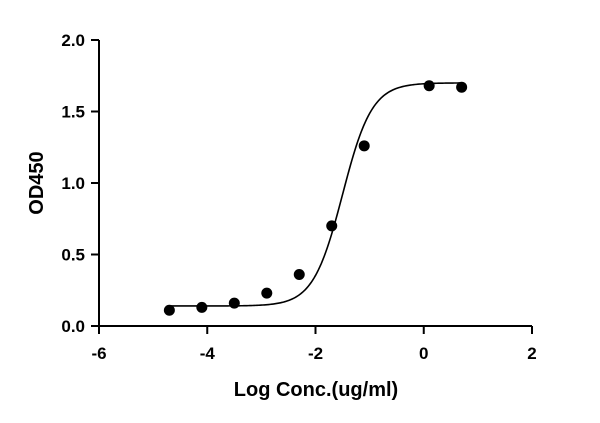 This screenshot has height=423, width=600. What do you see at coordinates (73, 255) in the screenshot?
I see `y-tick-label: 0.5` at bounding box center [73, 255].